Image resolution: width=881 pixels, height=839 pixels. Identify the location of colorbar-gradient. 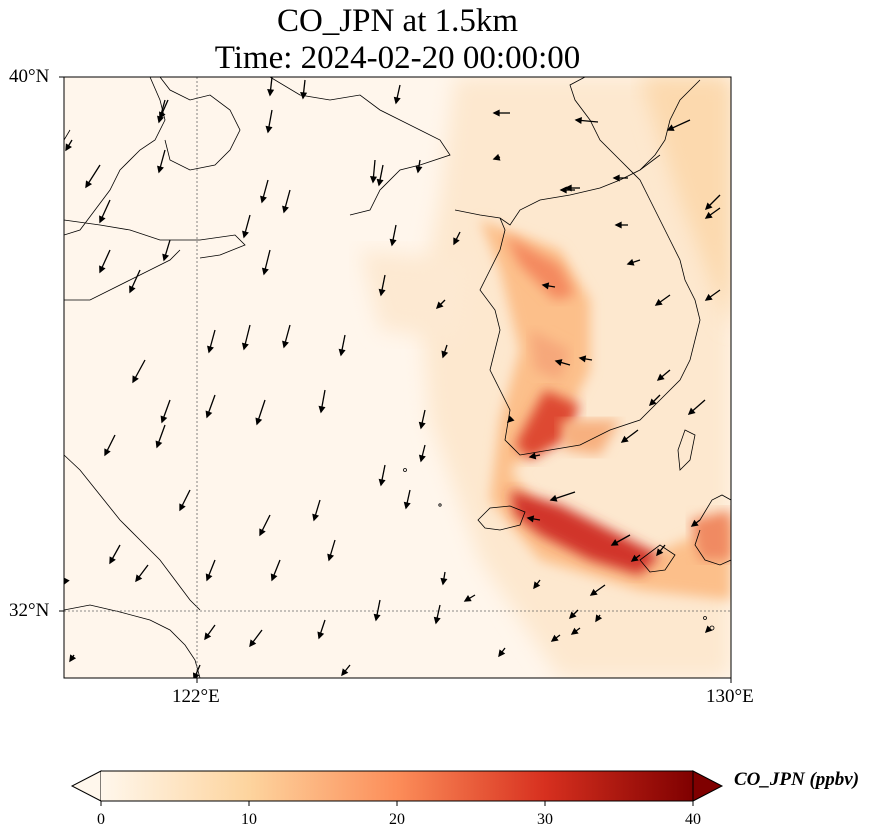
(397, 786).